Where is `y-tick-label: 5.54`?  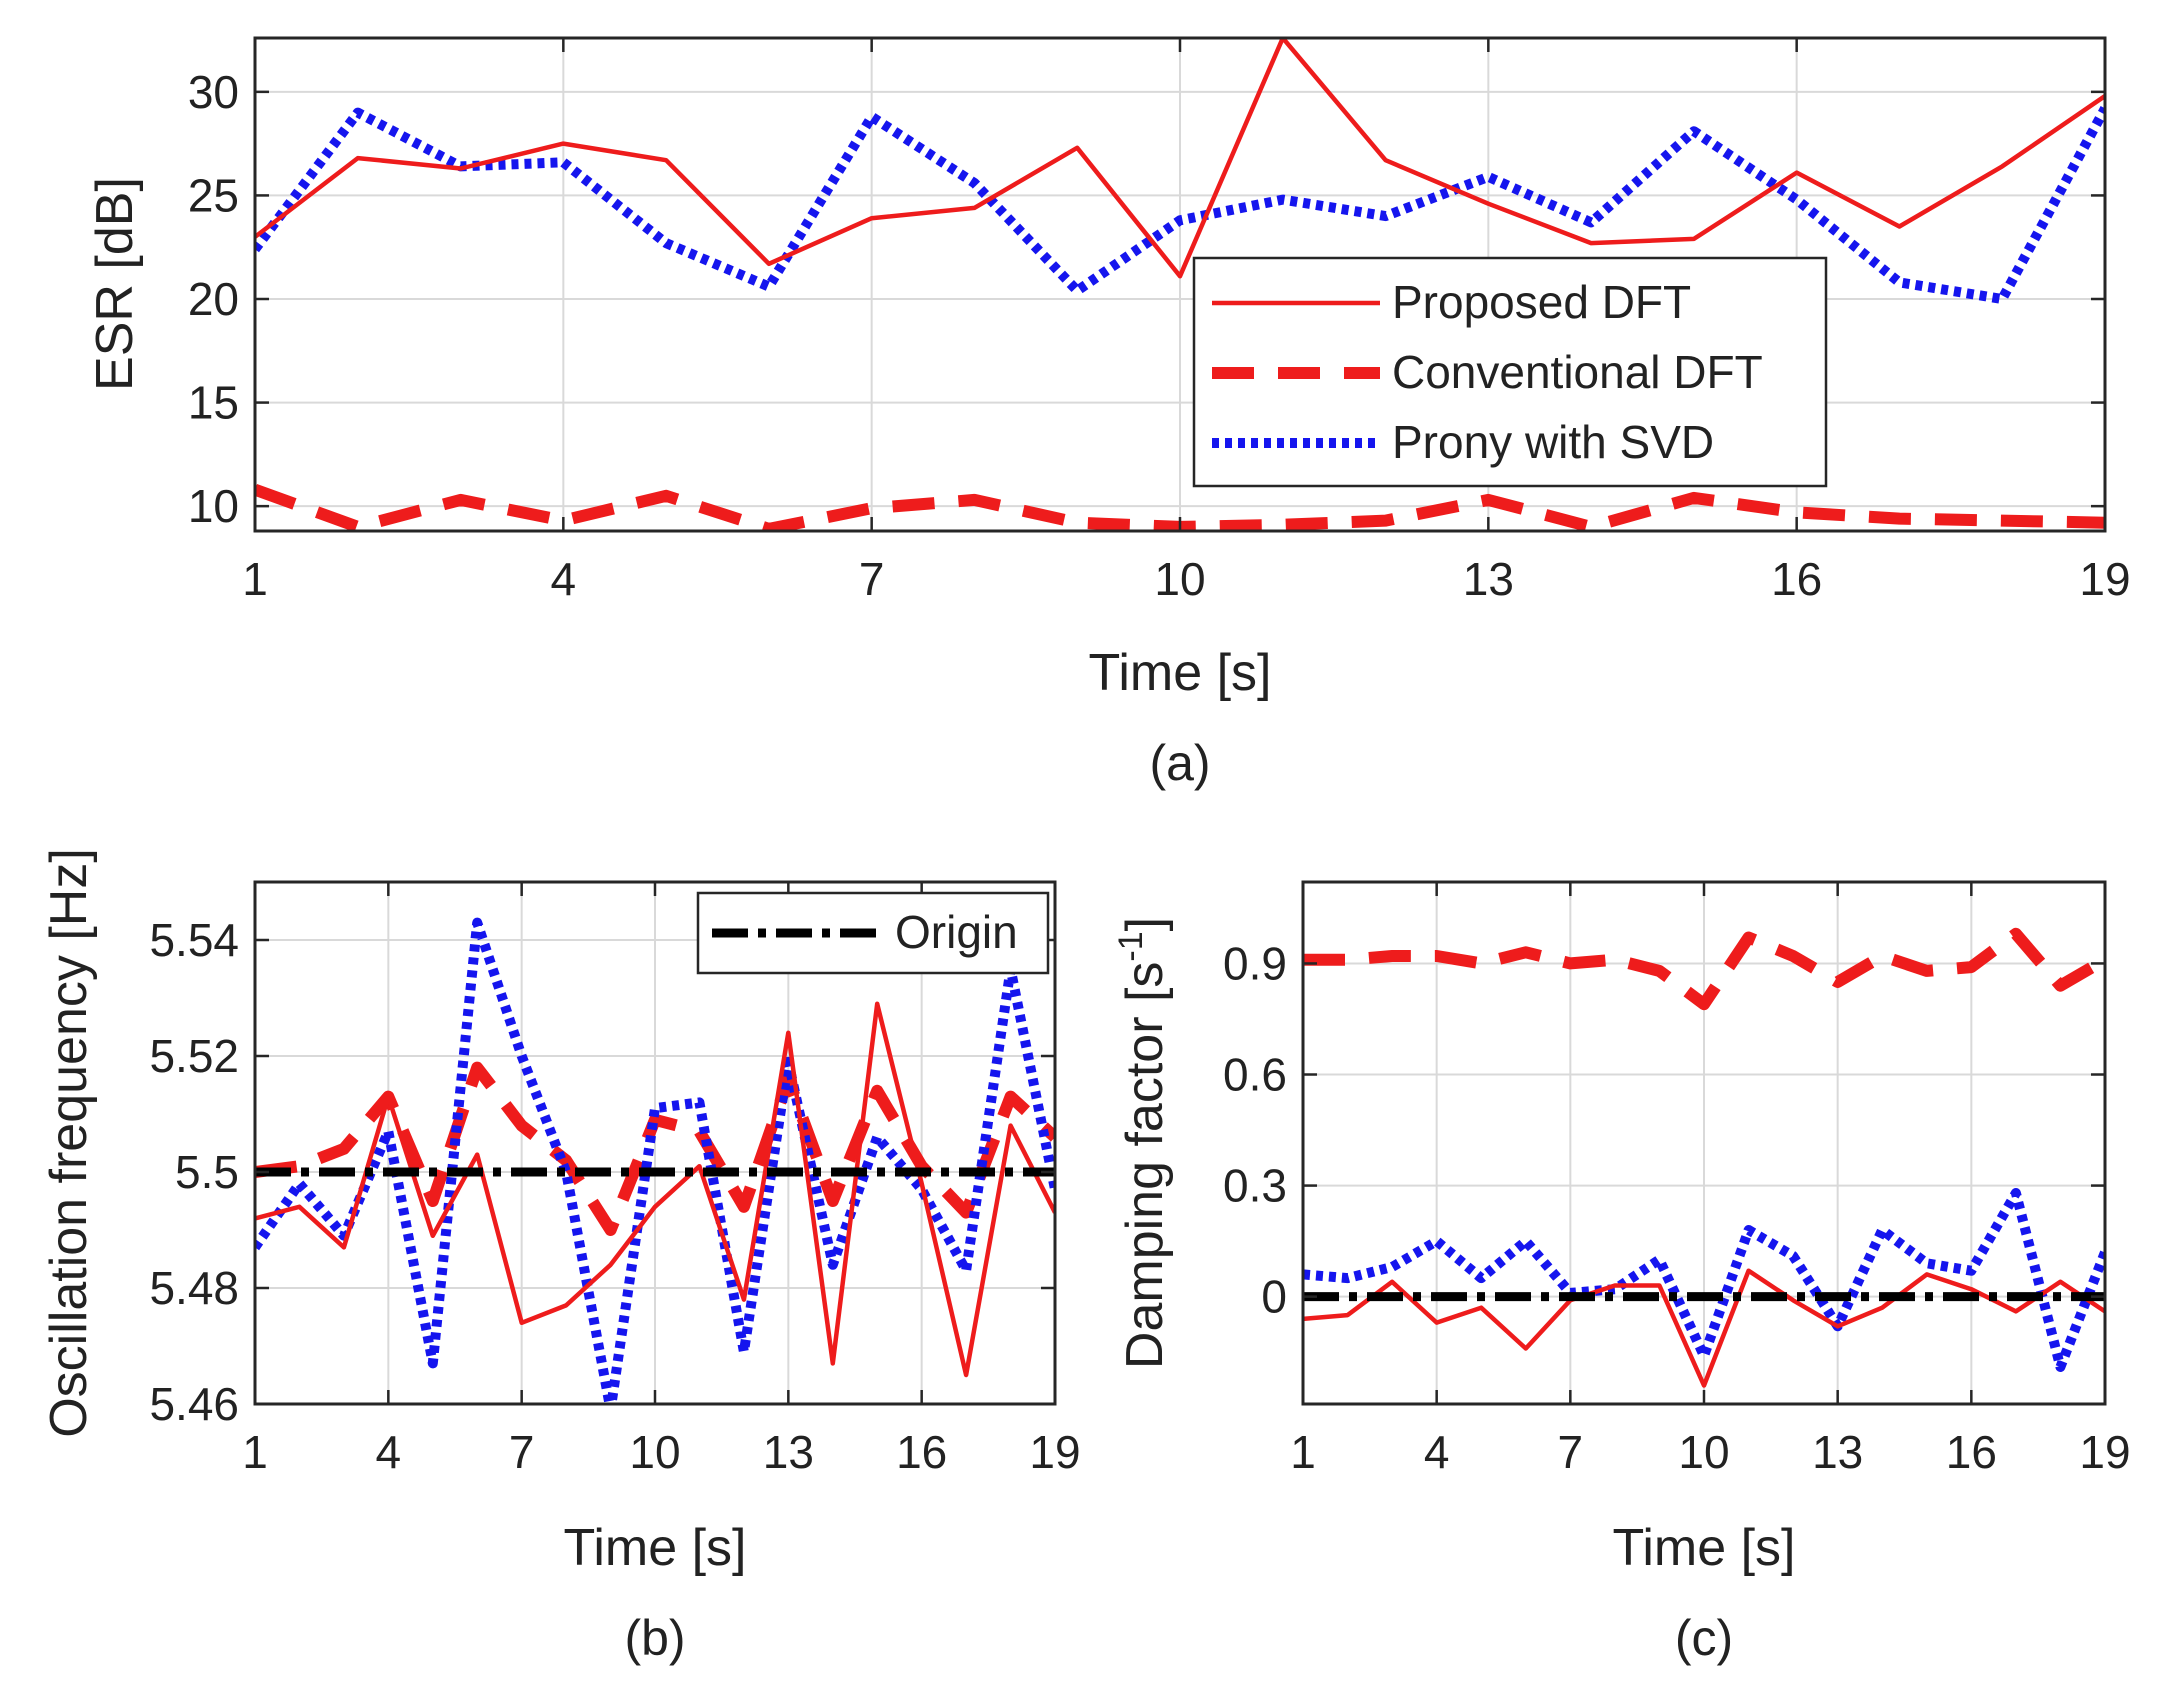
y-tick-label: 5.54 is located at coordinates (194, 940).